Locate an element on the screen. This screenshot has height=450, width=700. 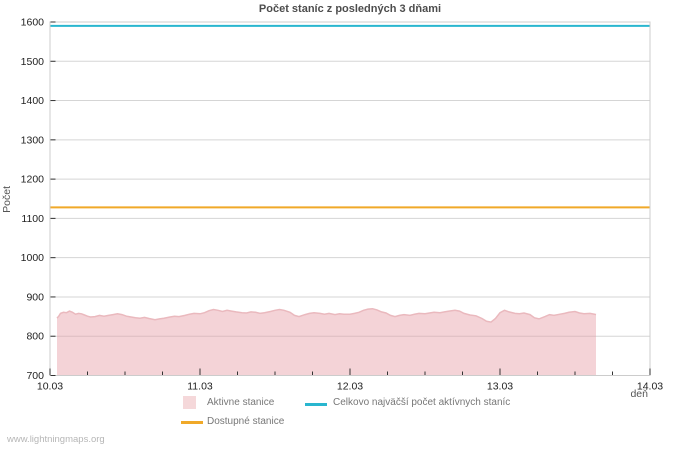
active-stations-swatch is located at coordinates (189, 402).